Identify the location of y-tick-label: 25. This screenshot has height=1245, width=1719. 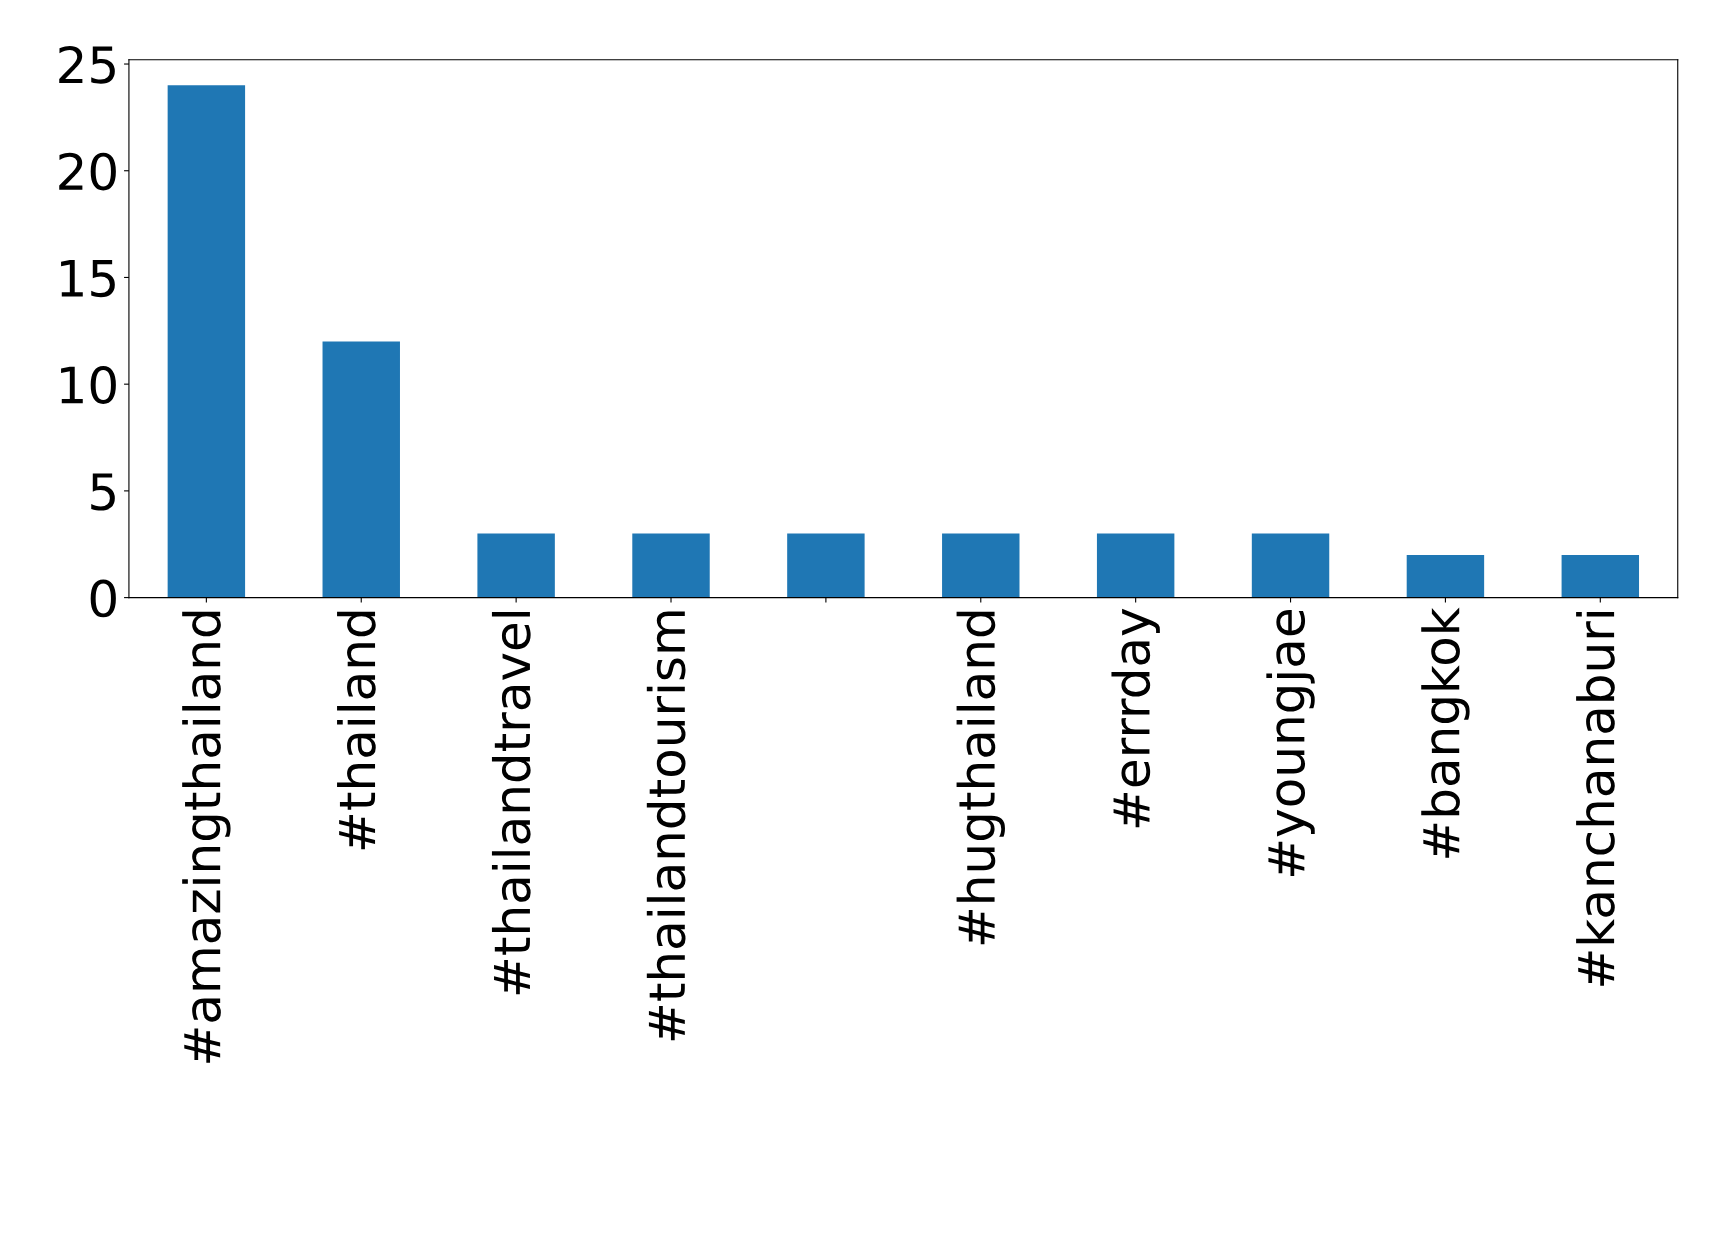
(87, 64).